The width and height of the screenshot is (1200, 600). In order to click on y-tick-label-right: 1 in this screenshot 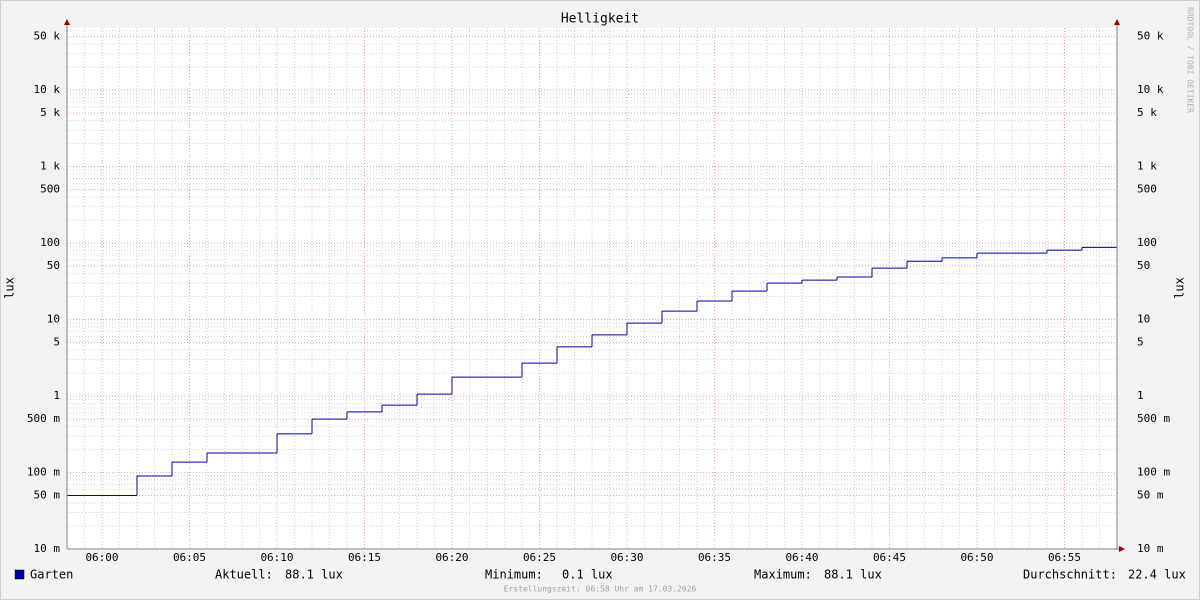, I will do `click(1140, 395)`.